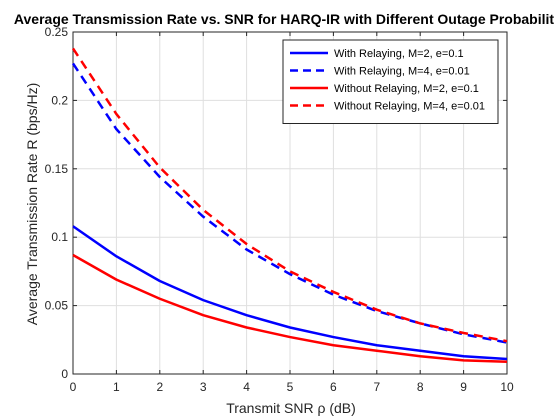 This screenshot has width=560, height=420. What do you see at coordinates (159, 387) in the screenshot?
I see `x-tick-label: 2` at bounding box center [159, 387].